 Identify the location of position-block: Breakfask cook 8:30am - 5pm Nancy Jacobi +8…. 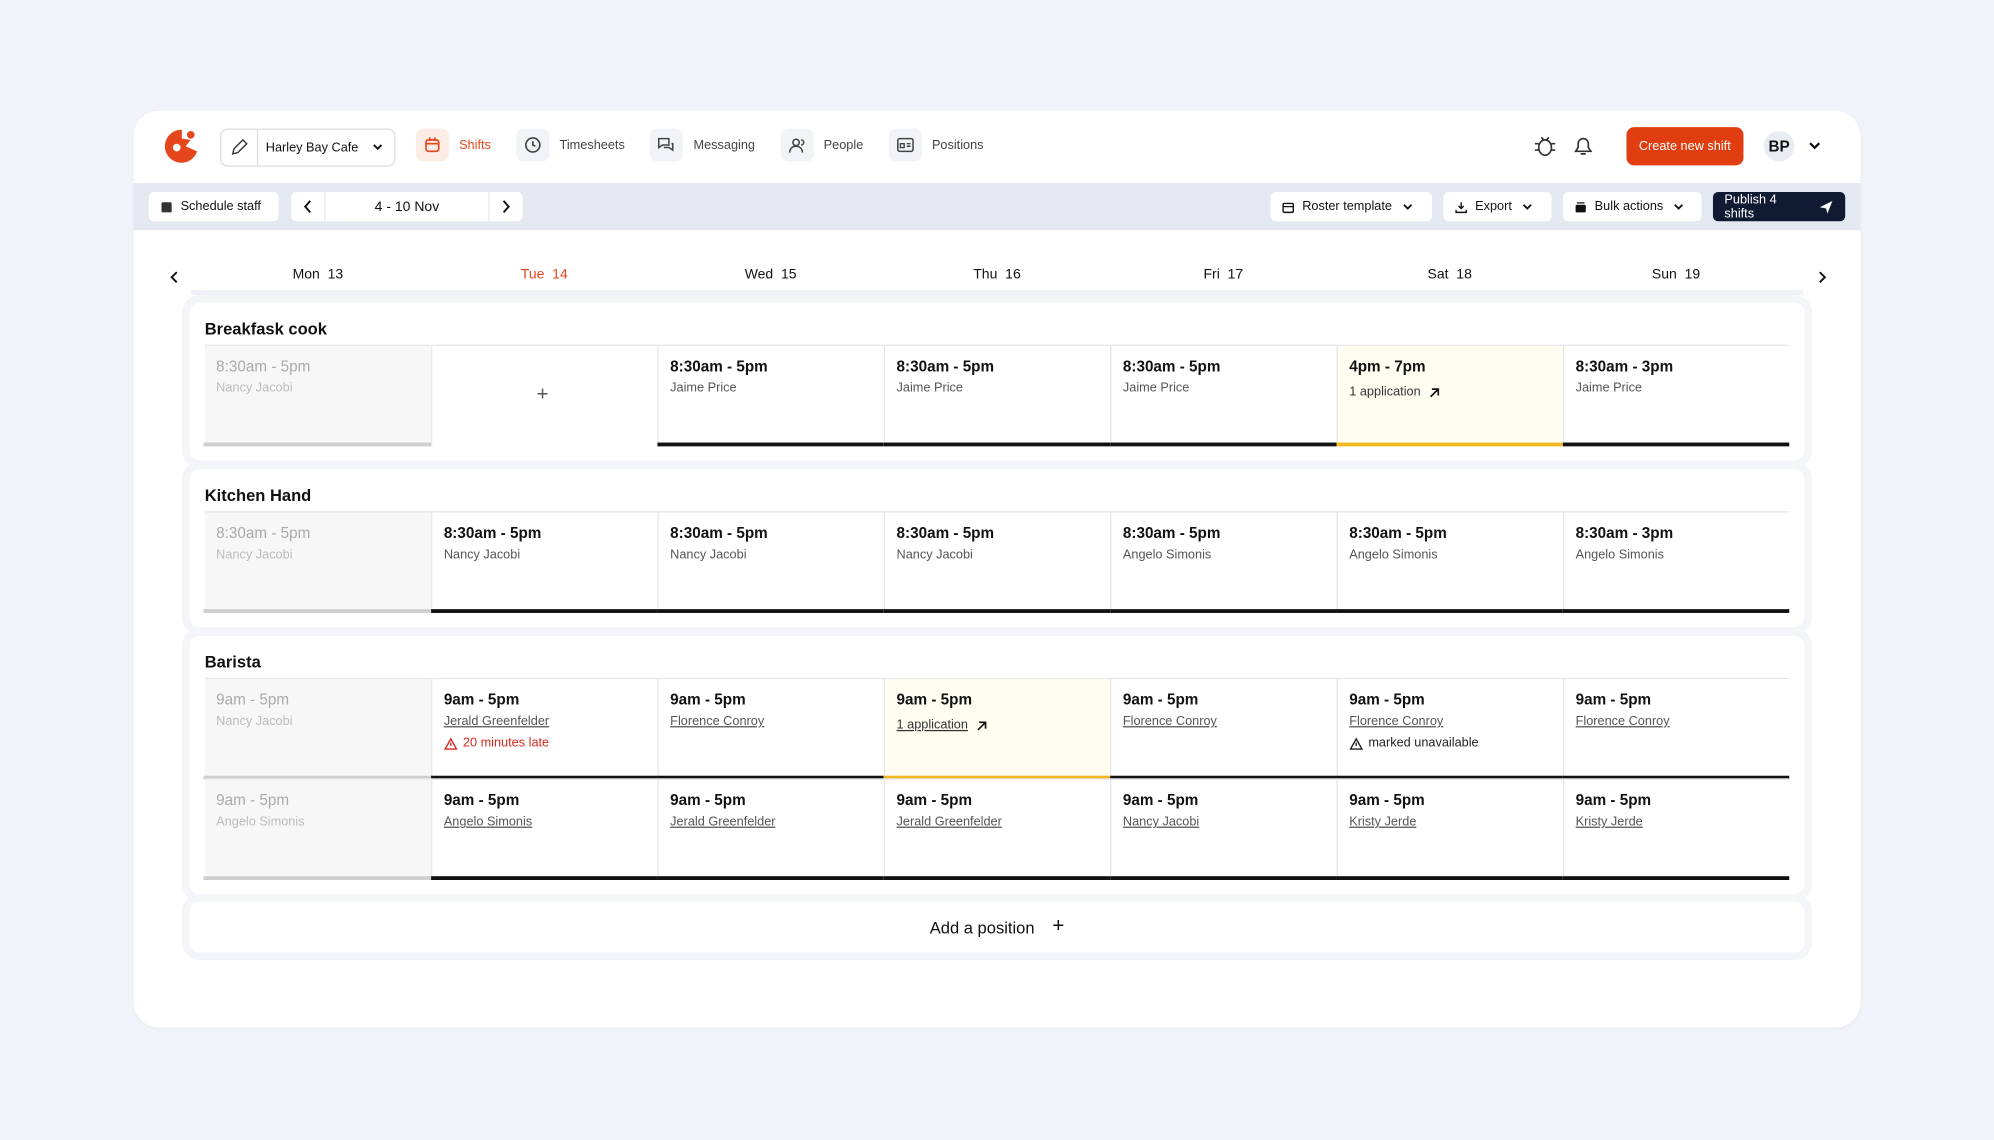
(997, 381).